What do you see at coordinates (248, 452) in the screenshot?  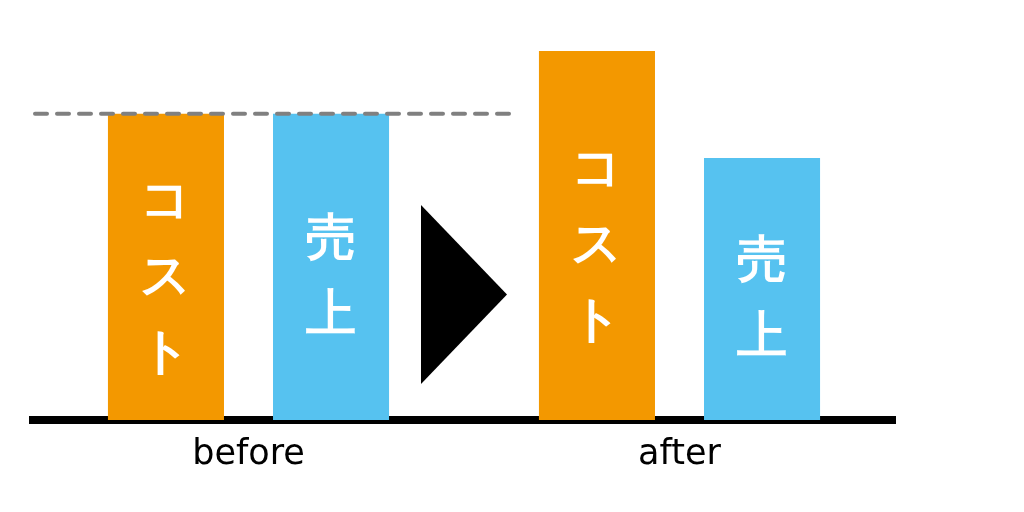 I see `x-tick-label: before` at bounding box center [248, 452].